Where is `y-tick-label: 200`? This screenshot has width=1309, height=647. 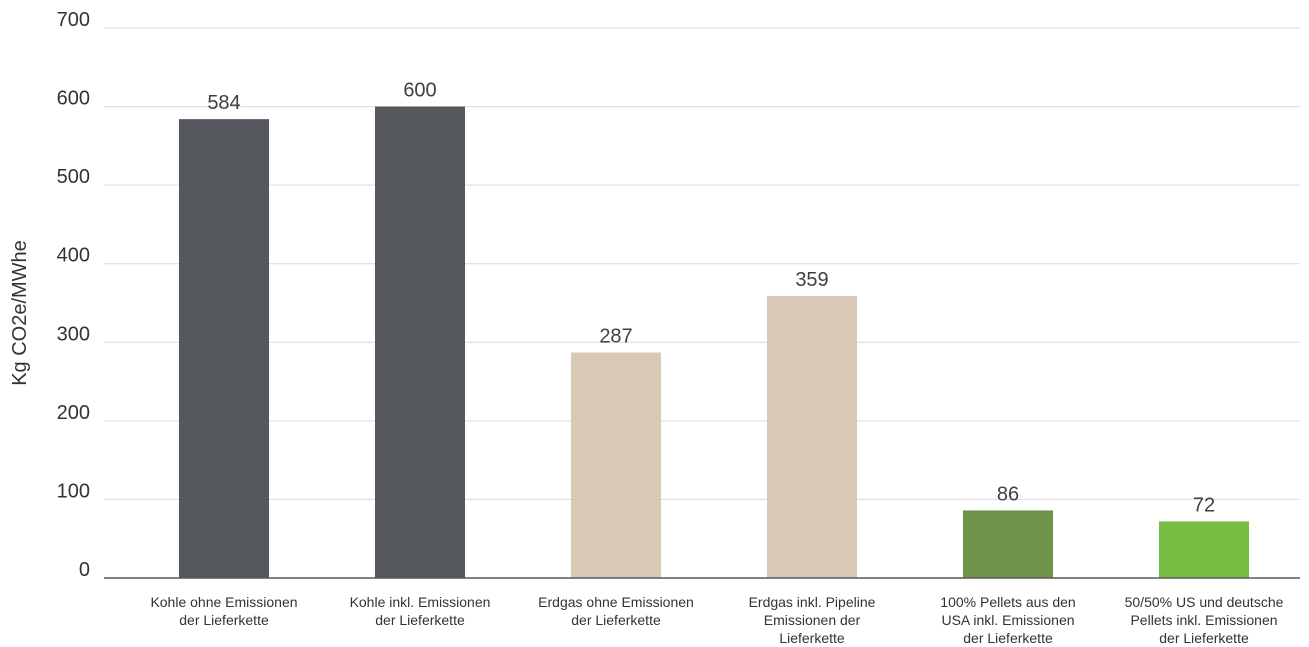 y-tick-label: 200 is located at coordinates (73, 413).